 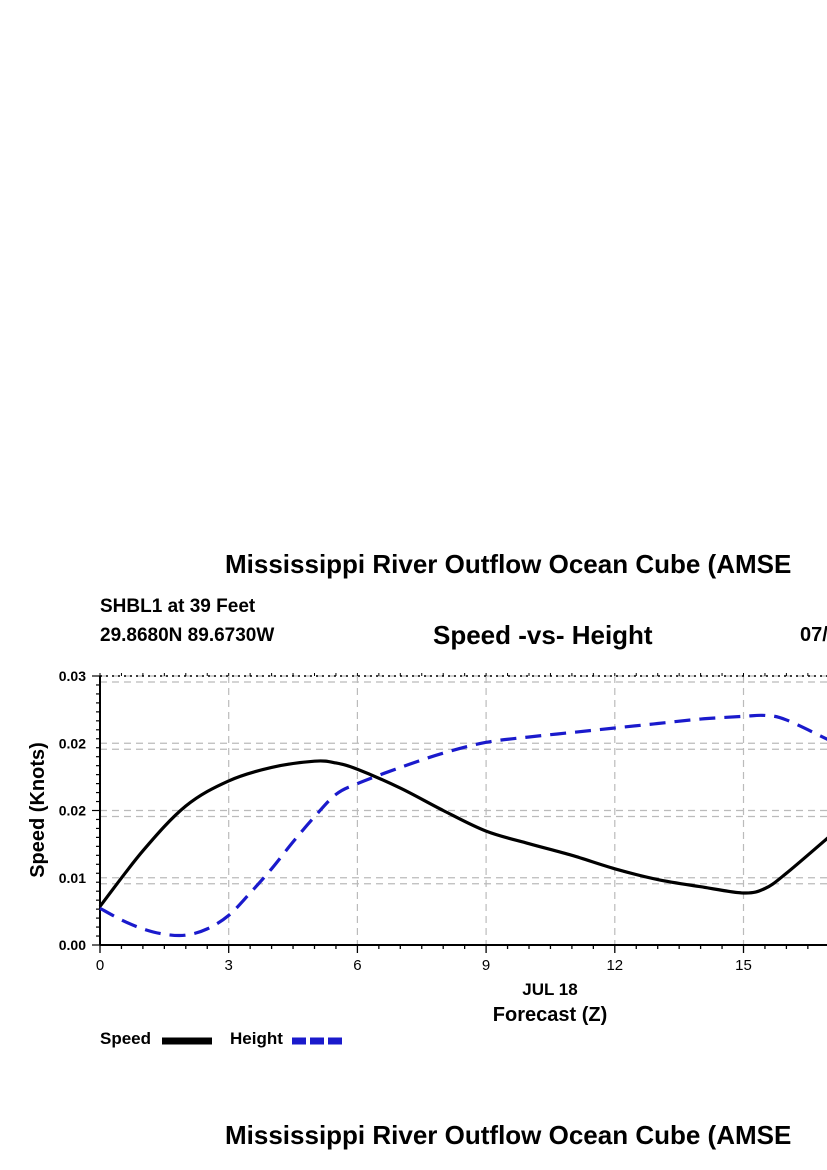 I want to click on y-tick-label: 0.01, so click(x=72, y=878).